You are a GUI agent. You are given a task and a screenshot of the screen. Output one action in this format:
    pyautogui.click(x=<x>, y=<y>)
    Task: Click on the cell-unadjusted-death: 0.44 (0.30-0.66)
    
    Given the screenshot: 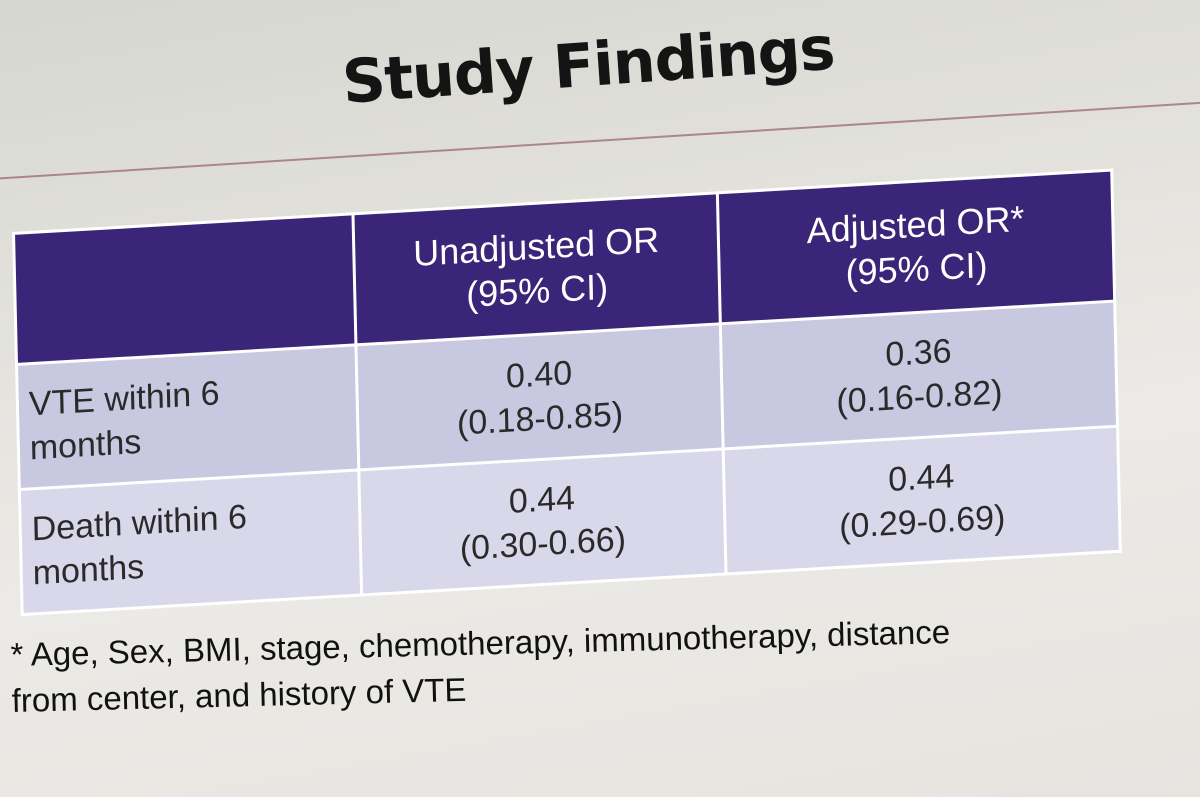 What is the action you would take?
    pyautogui.click(x=542, y=521)
    